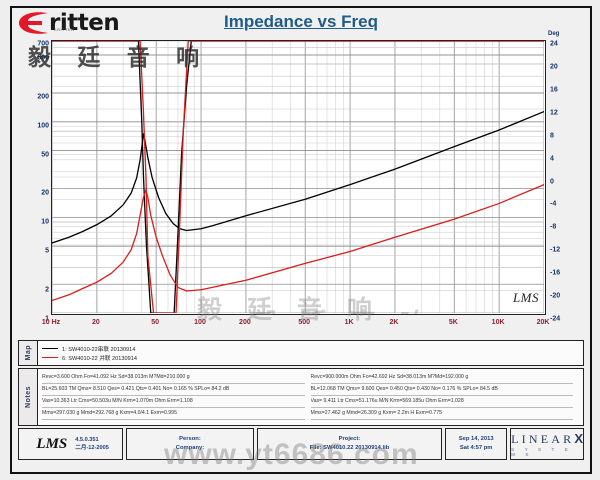 The width and height of the screenshot is (600, 480). I want to click on y2-tick-label: 16, so click(554, 90).